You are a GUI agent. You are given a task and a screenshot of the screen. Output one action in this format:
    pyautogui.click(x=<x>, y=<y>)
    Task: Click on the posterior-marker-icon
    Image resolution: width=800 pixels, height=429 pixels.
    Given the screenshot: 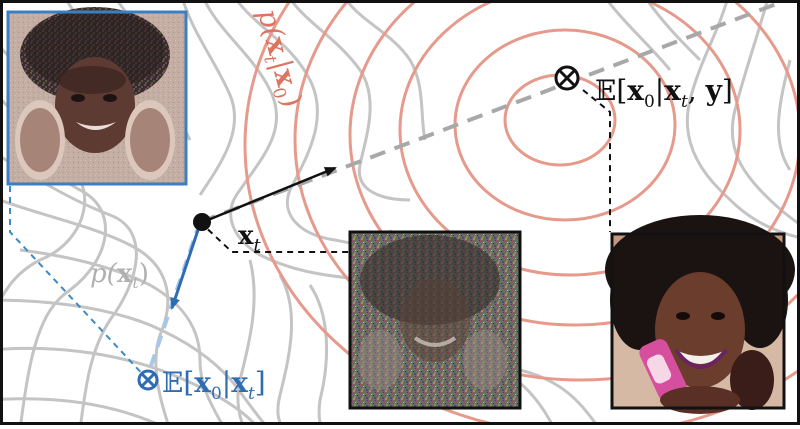 What is the action you would take?
    pyautogui.click(x=567, y=78)
    